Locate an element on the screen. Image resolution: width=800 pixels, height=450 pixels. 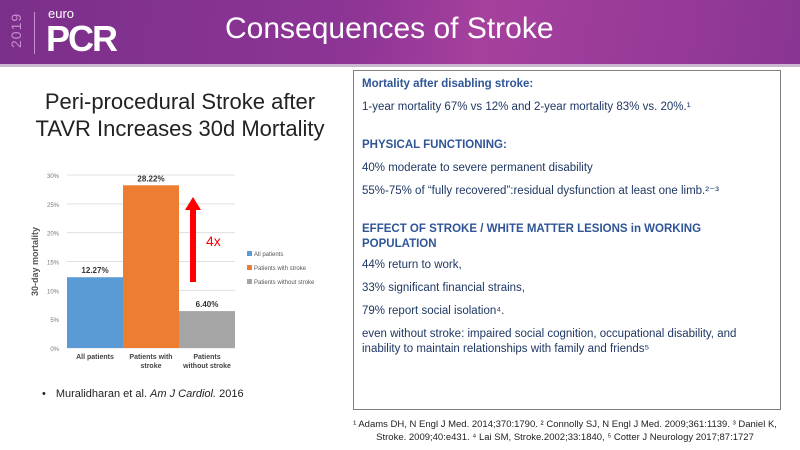
y-axis-label: 30-day mortality is located at coordinates (35, 261).